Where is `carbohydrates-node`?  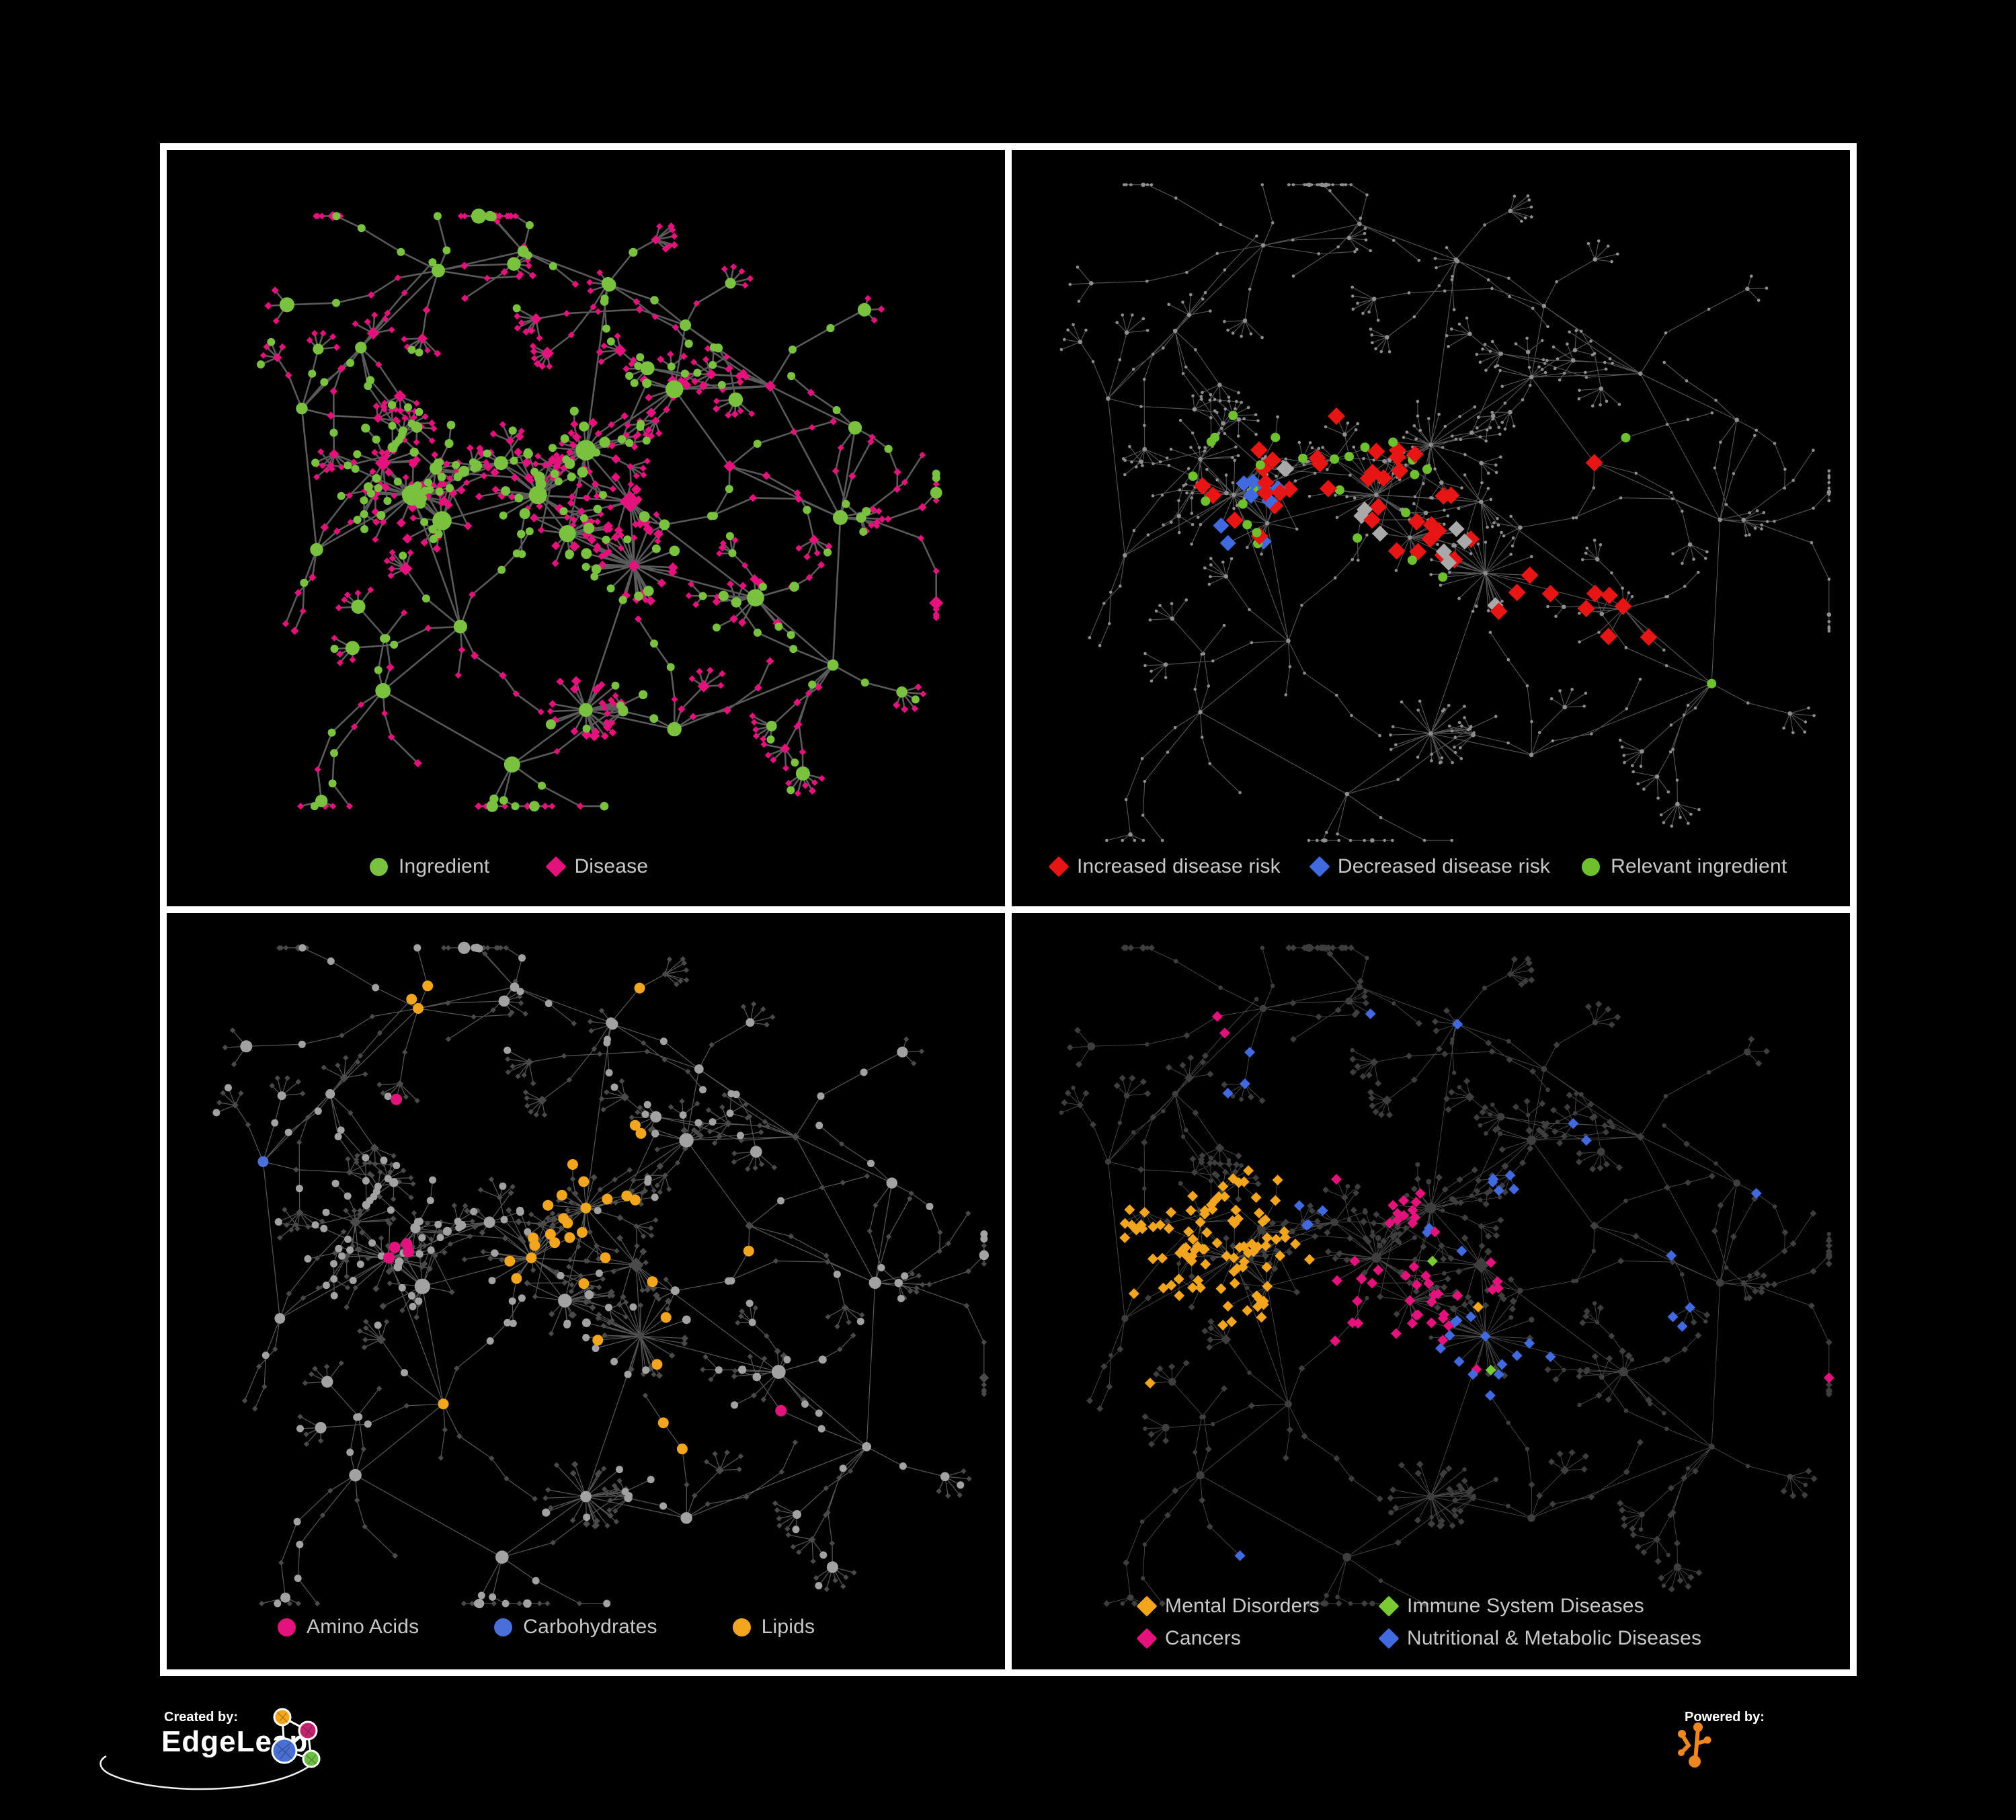 carbohydrates-node is located at coordinates (263, 1161).